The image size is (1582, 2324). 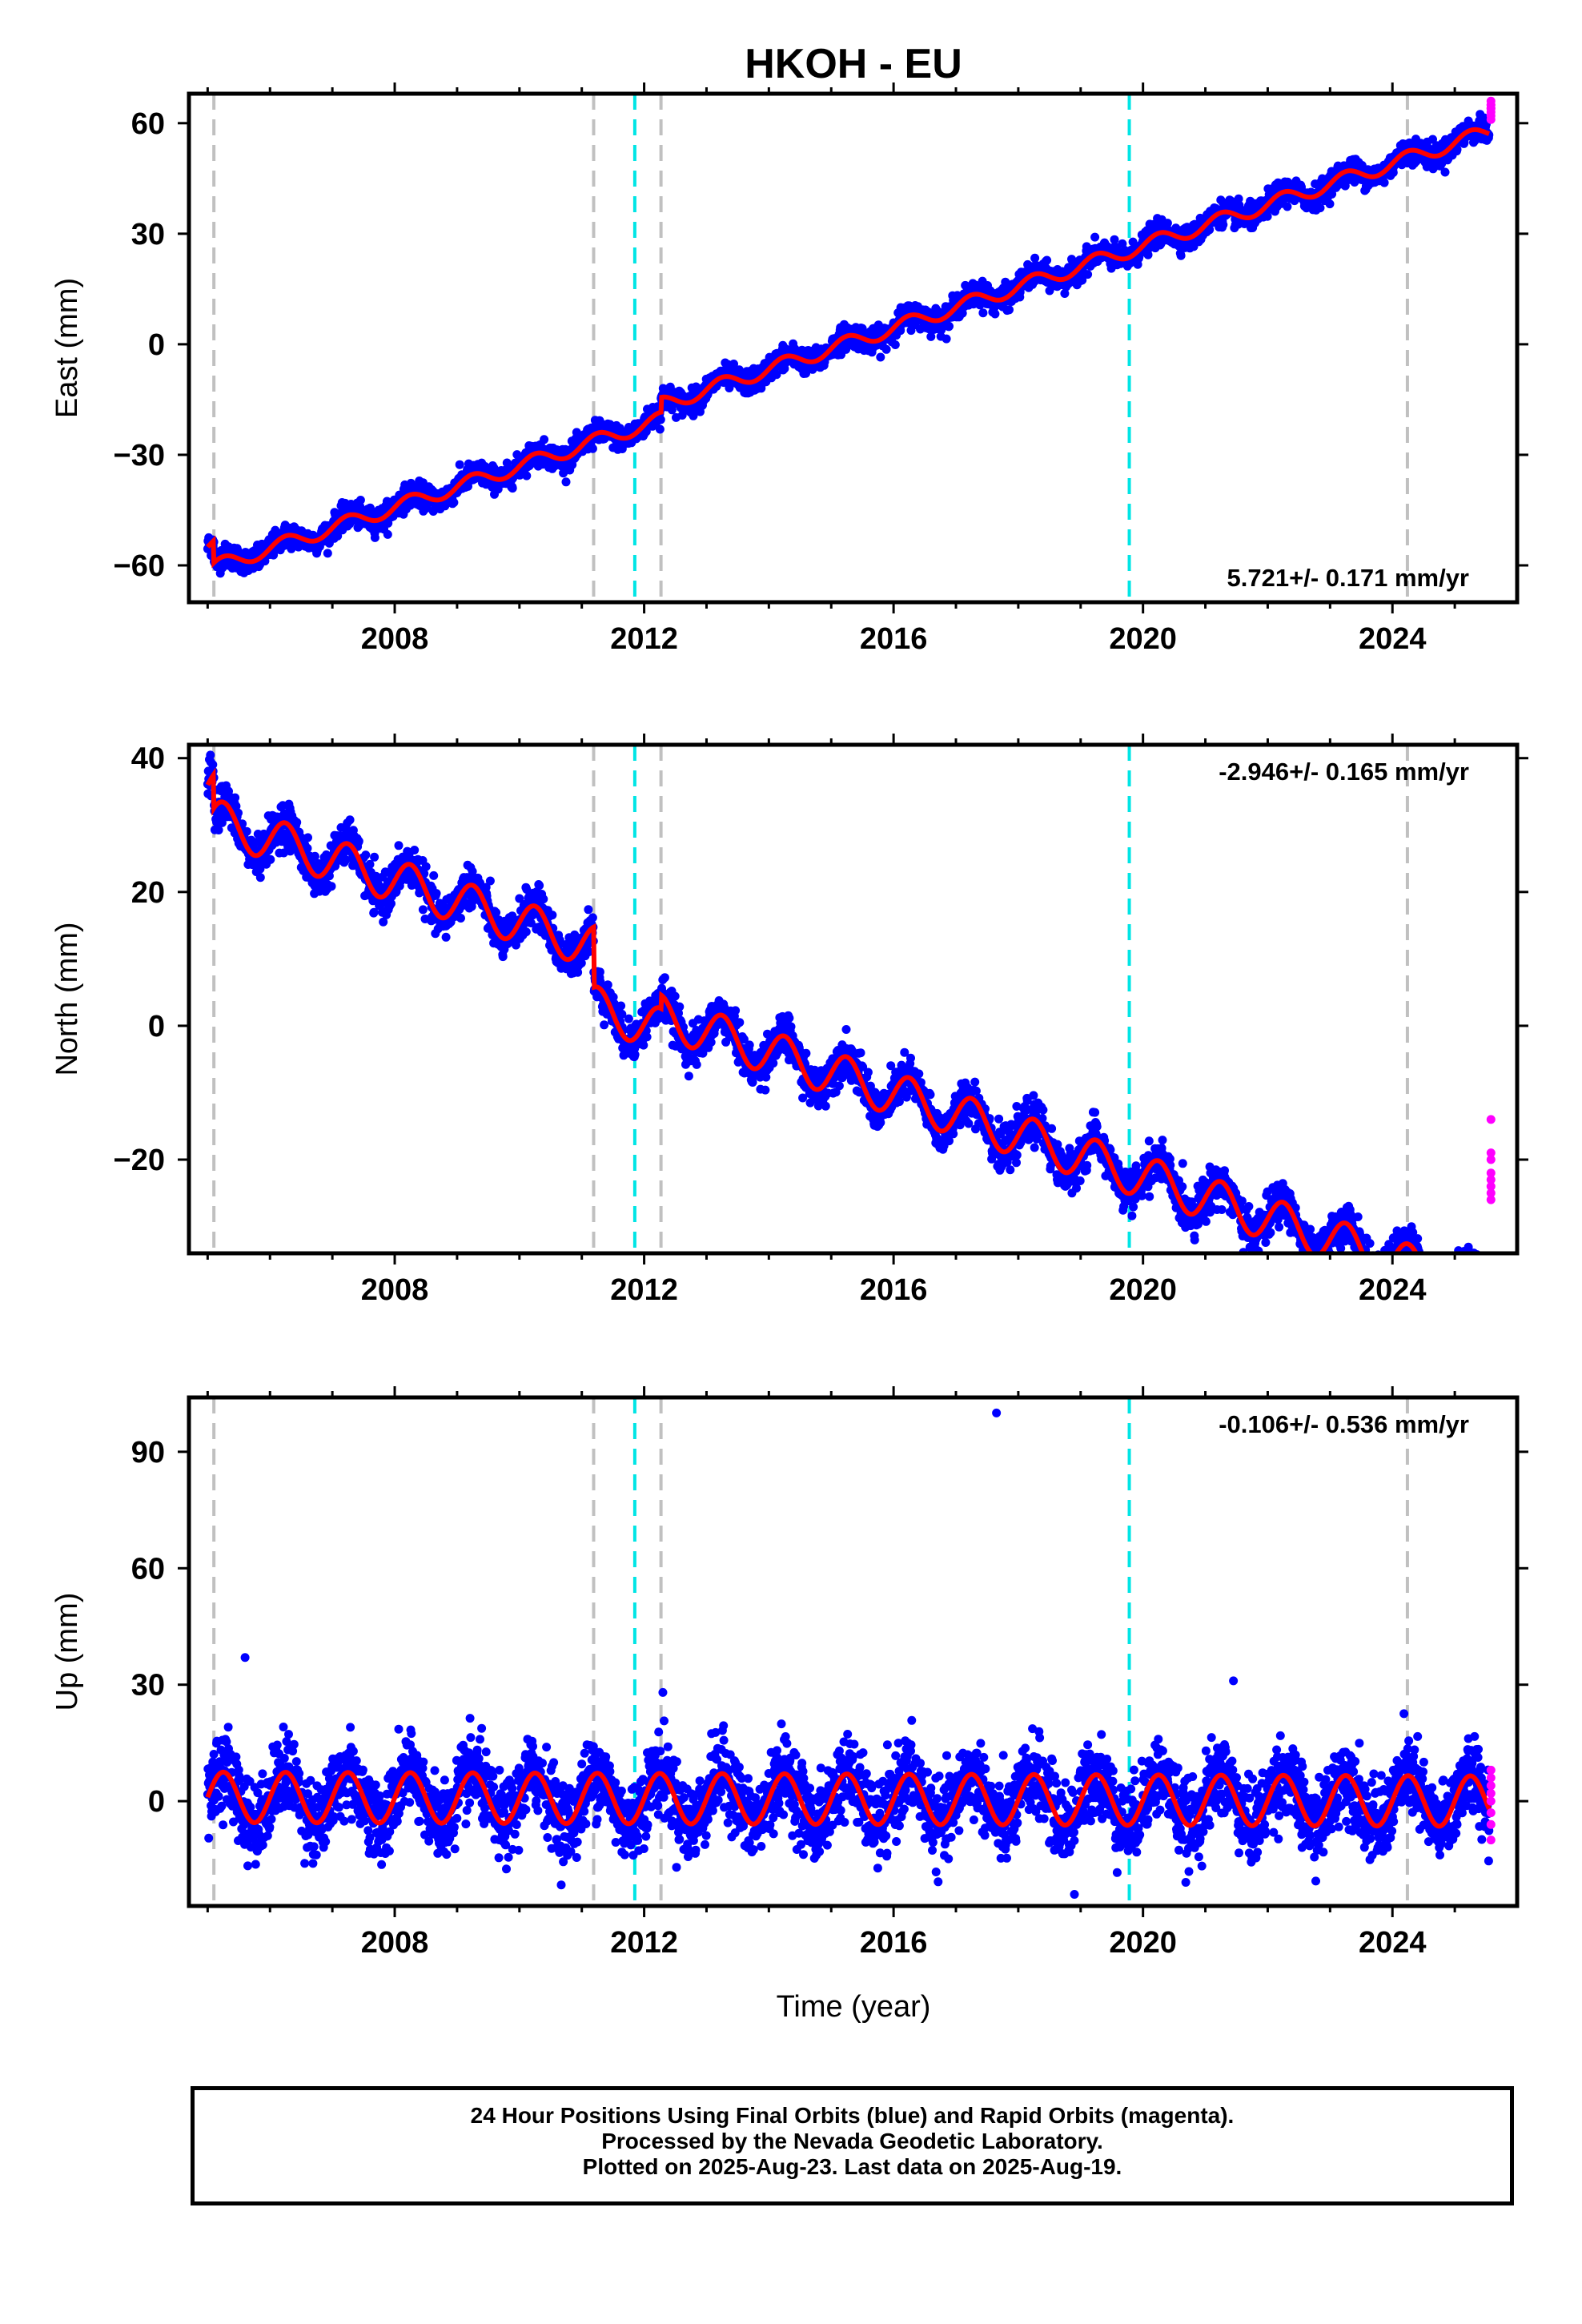 What do you see at coordinates (148, 124) in the screenshot?
I see `y-tick-label: 60` at bounding box center [148, 124].